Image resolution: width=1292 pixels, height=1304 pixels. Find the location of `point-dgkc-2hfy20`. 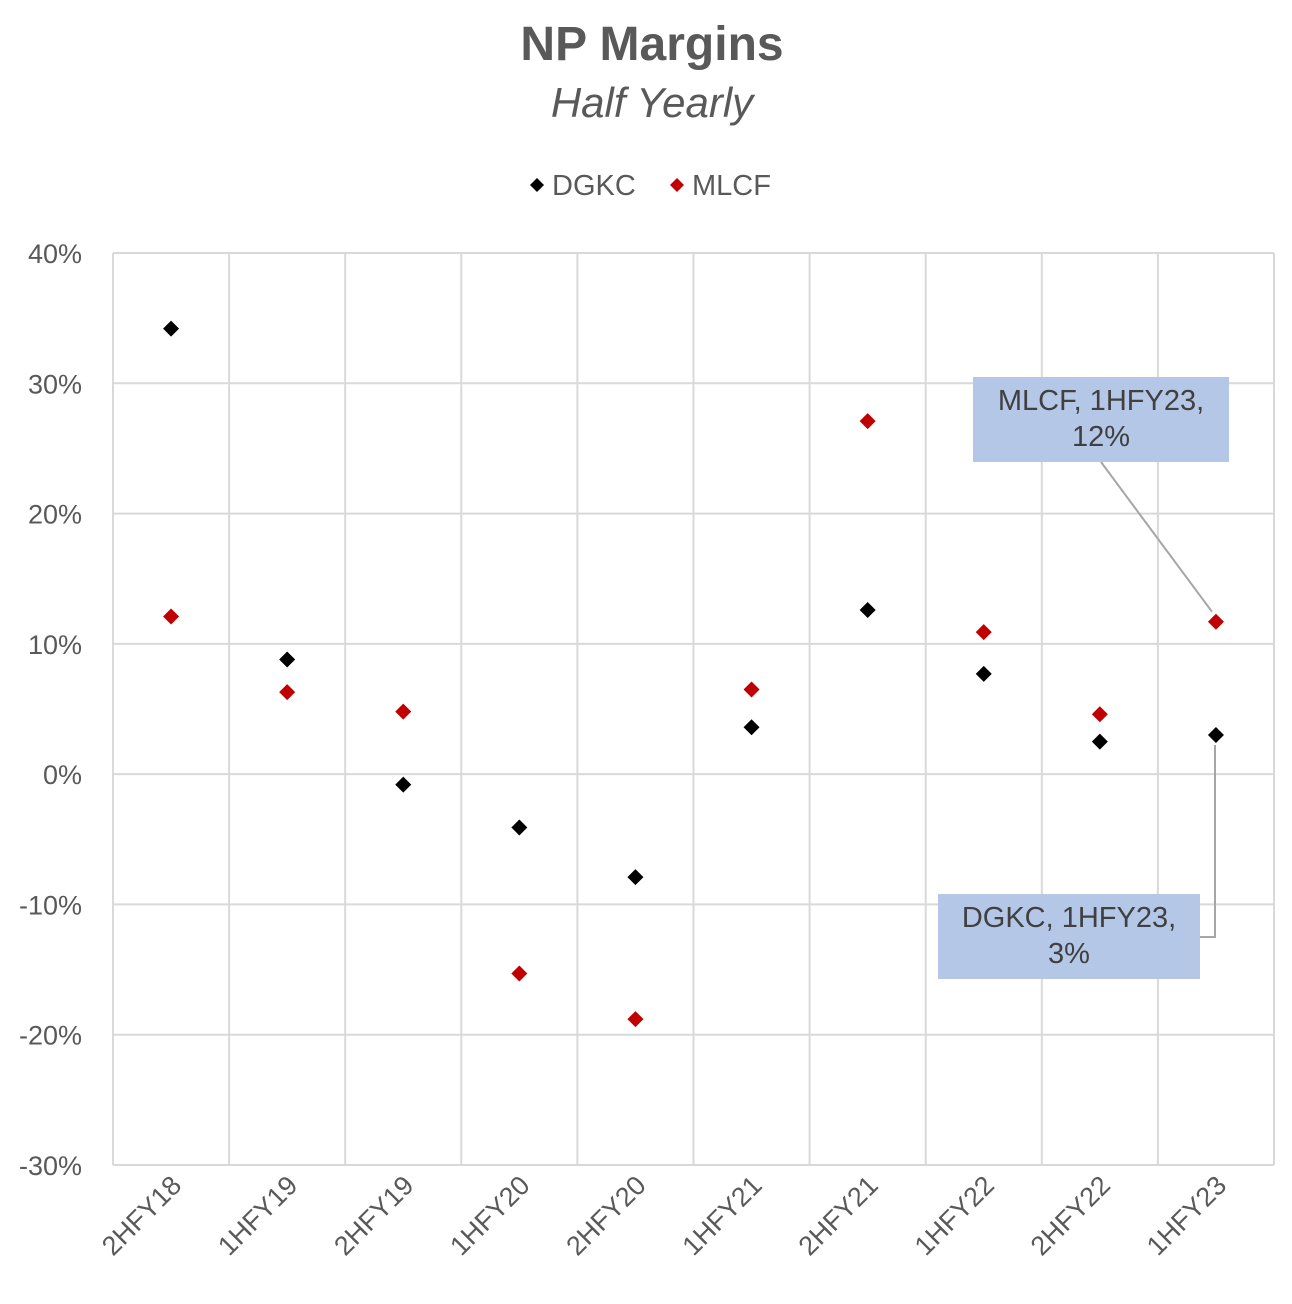

point-dgkc-2hfy20 is located at coordinates (635, 877).